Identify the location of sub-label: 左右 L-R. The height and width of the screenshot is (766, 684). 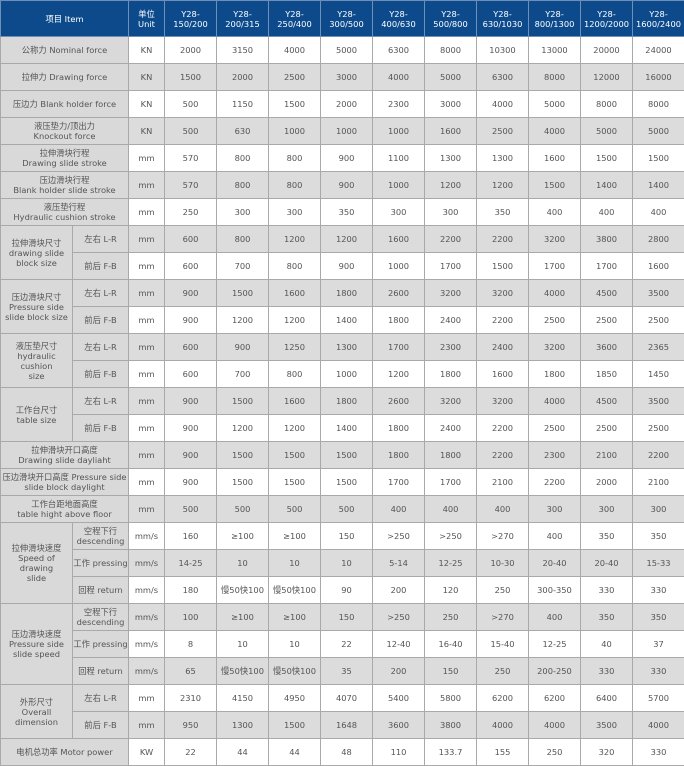
(101, 239).